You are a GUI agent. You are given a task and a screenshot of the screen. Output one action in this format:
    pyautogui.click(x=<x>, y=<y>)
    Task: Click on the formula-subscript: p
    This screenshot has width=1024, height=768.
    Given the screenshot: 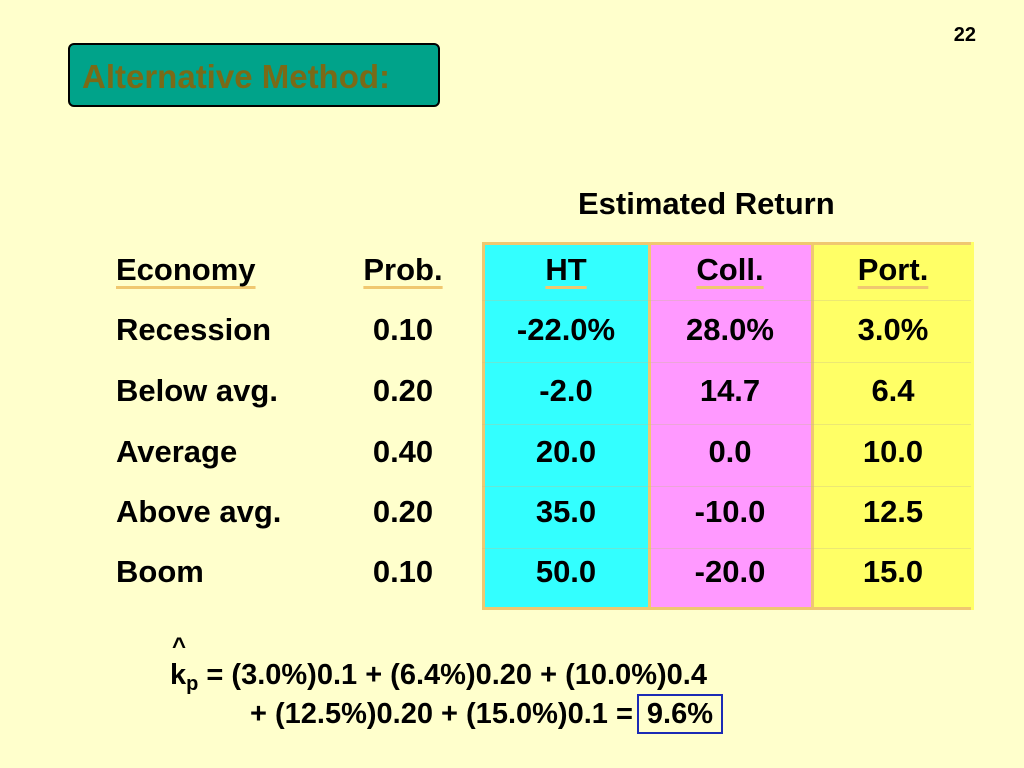 What is the action you would take?
    pyautogui.click(x=192, y=684)
    